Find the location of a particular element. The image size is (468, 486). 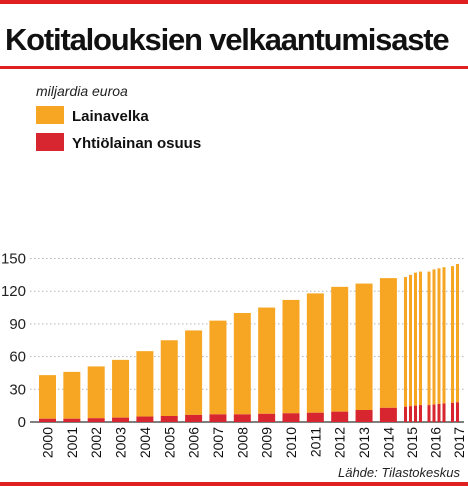

x-tick-label: 2011 is located at coordinates (315, 442).